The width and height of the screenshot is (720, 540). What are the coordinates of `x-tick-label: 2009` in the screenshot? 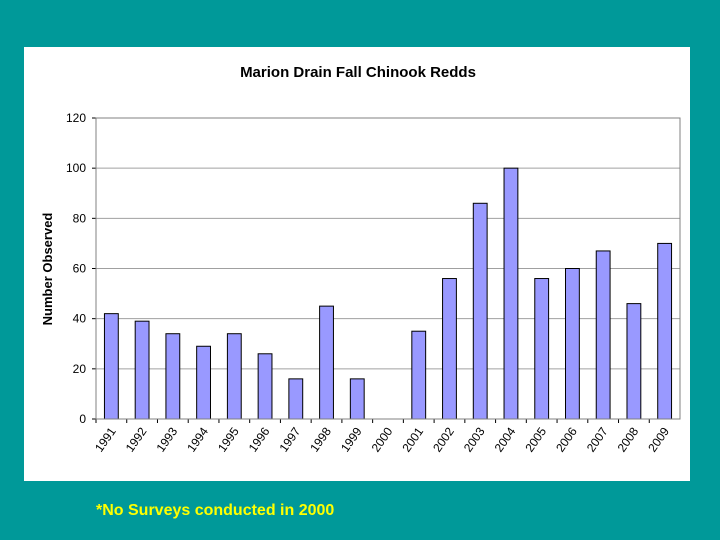 It's located at (658, 439).